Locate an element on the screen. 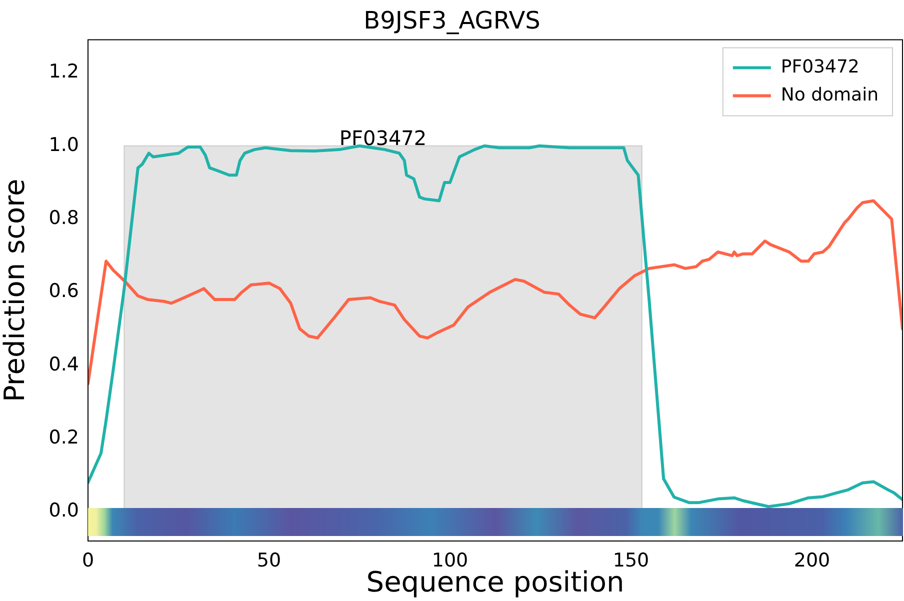  y-tick-label: 1.0 is located at coordinates (63, 145).